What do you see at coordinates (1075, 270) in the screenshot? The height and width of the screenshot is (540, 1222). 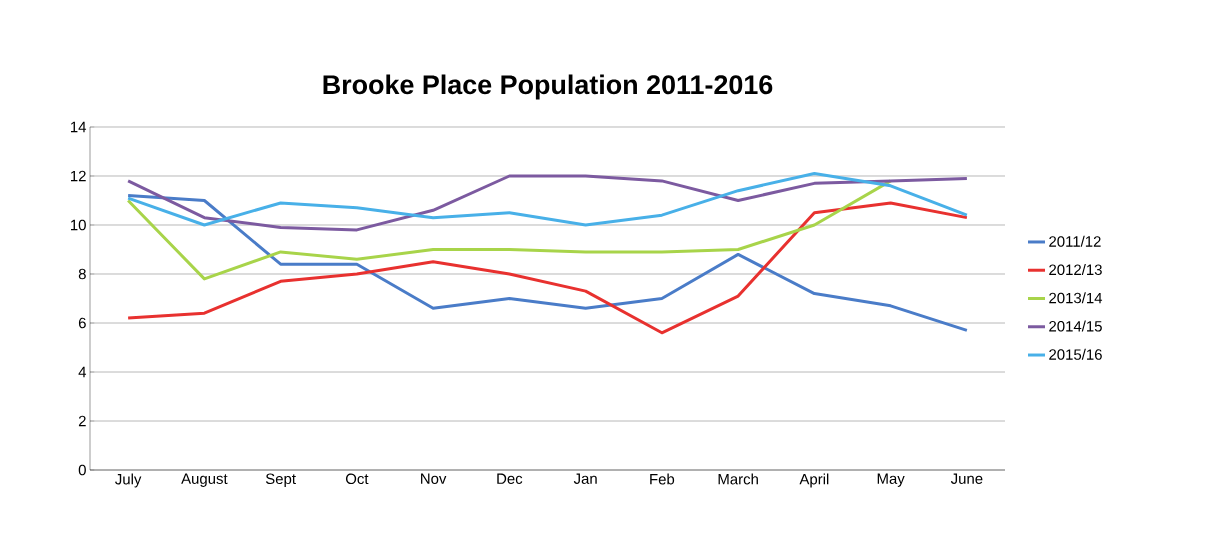 I see `legend-label: 2012/13` at bounding box center [1075, 270].